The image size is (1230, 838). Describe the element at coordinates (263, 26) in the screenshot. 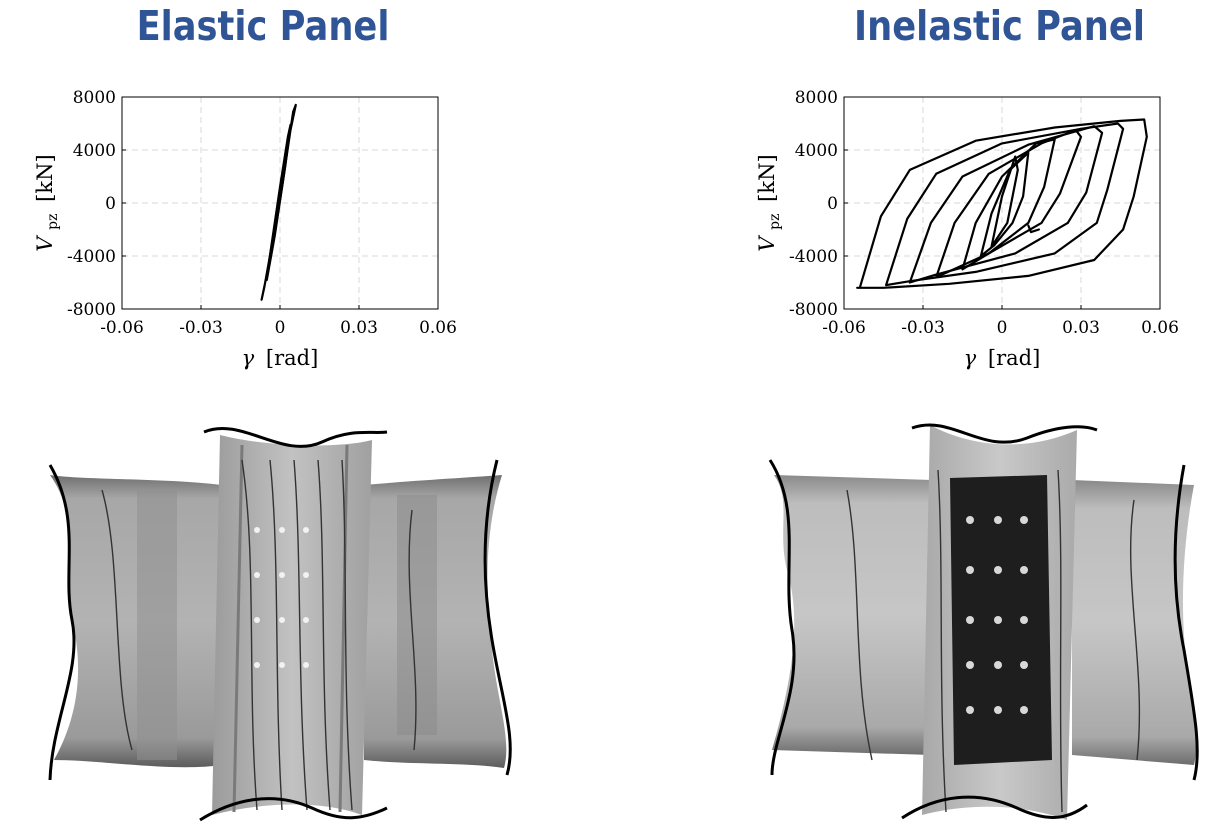

I see `title-elastic-panel: Elastic Panel` at that location.